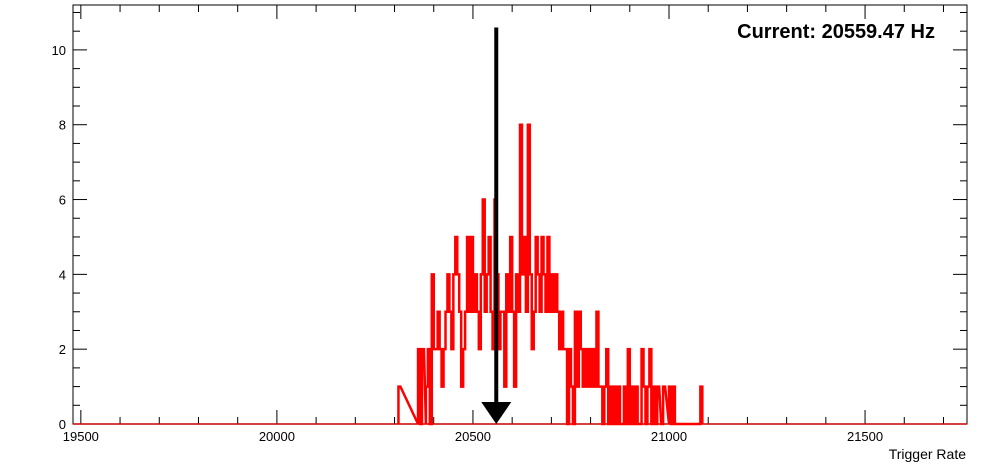  Describe the element at coordinates (277, 436) in the screenshot. I see `x-tick-label: 20000` at that location.